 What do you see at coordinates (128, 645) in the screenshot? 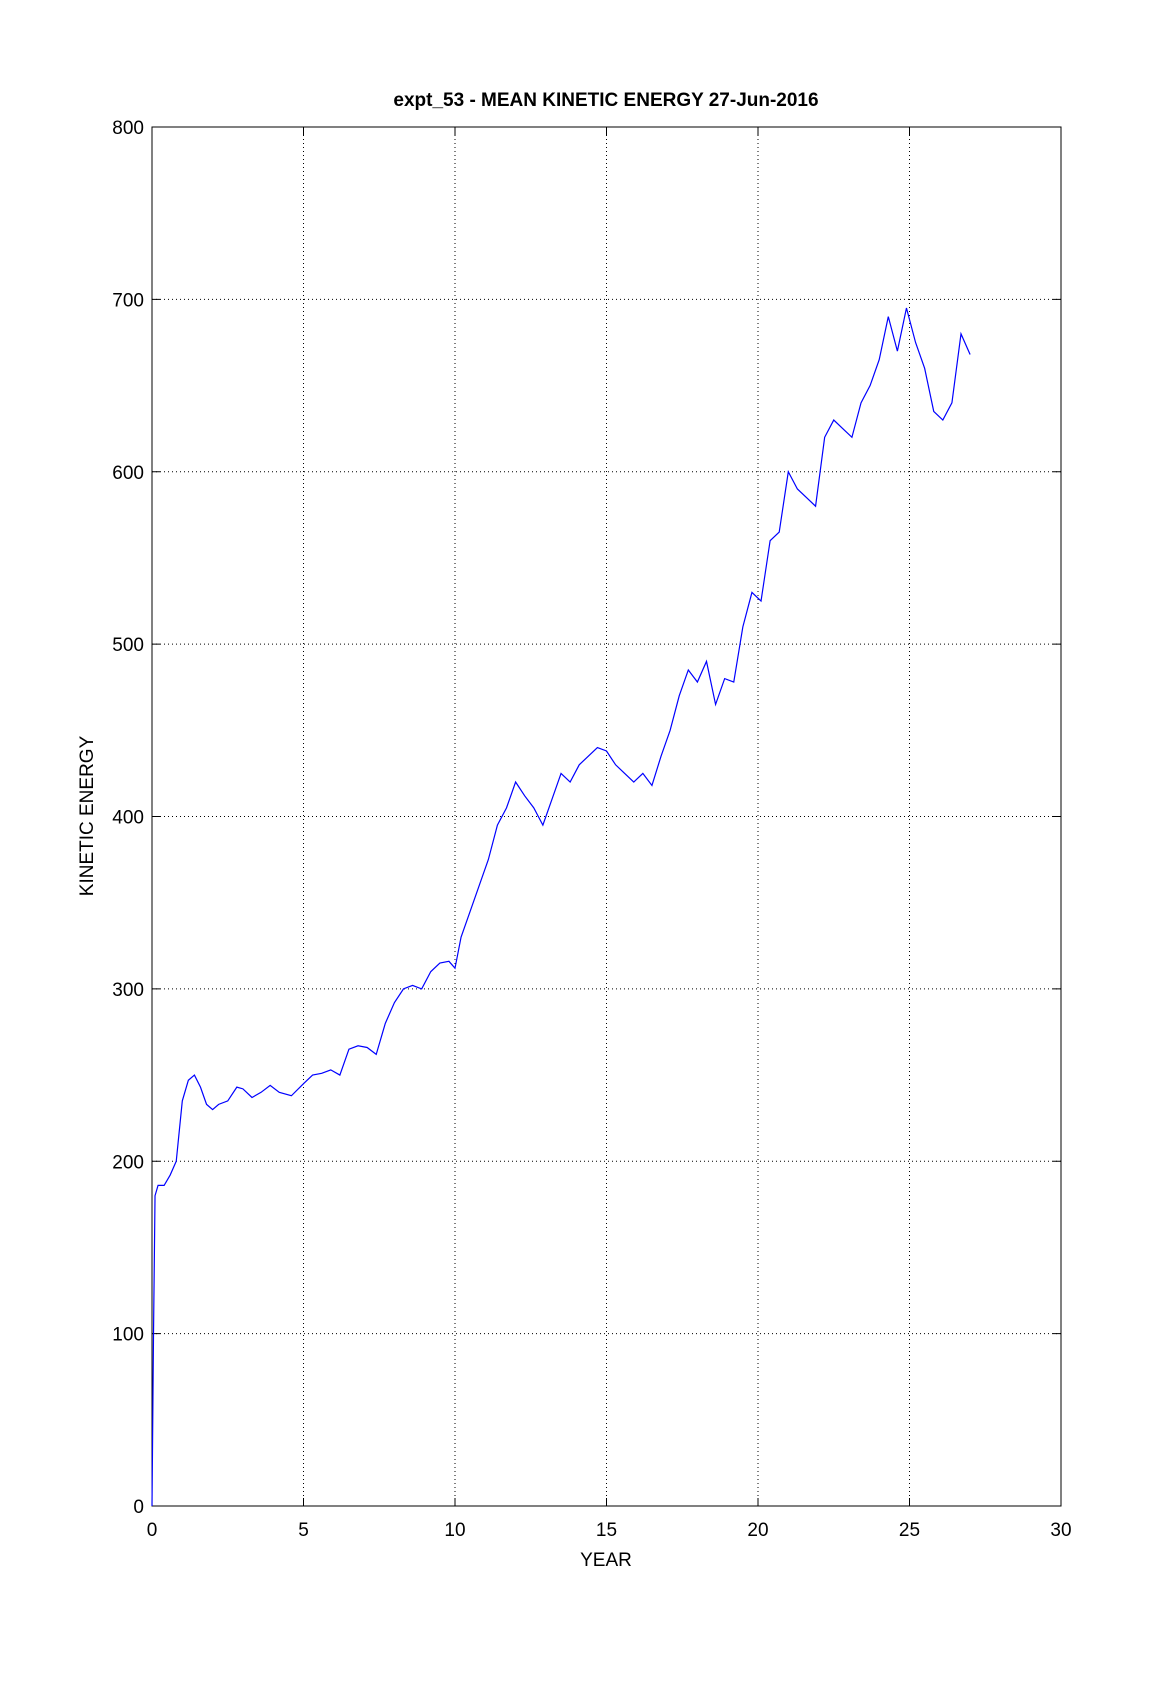
I see `y-tick-label: 500` at bounding box center [128, 645].